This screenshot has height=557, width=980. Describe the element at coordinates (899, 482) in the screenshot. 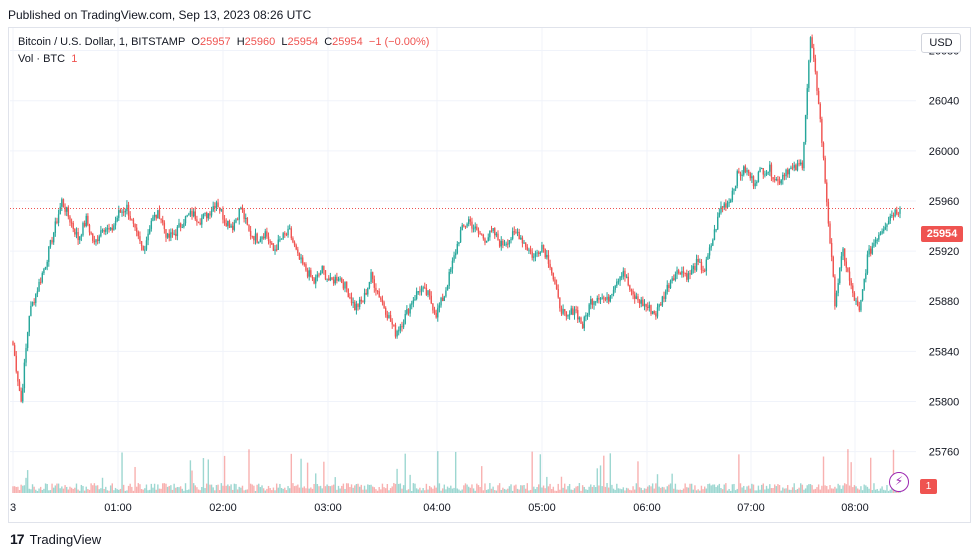

I see `lightning-icon: ⚡` at that location.